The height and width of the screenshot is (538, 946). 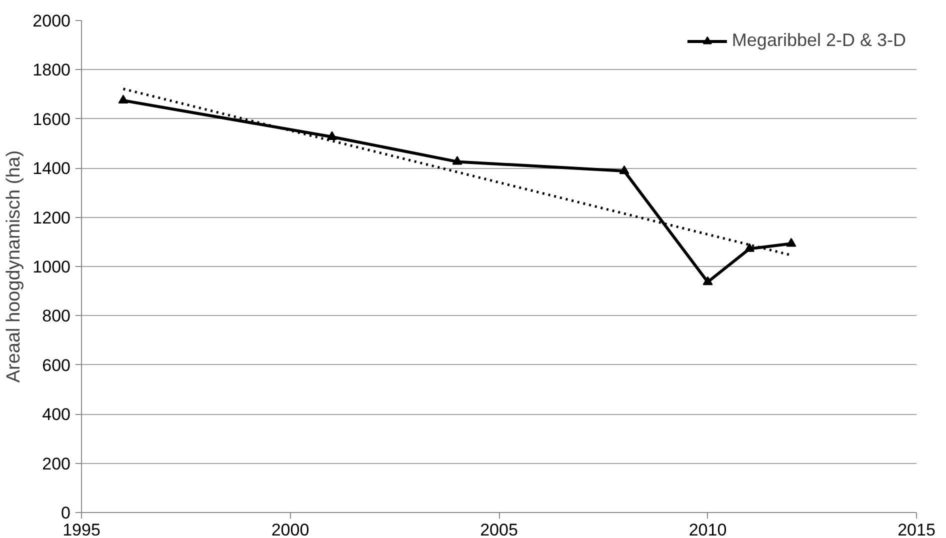 What do you see at coordinates (51, 267) in the screenshot?
I see `y-tick-label: 1000` at bounding box center [51, 267].